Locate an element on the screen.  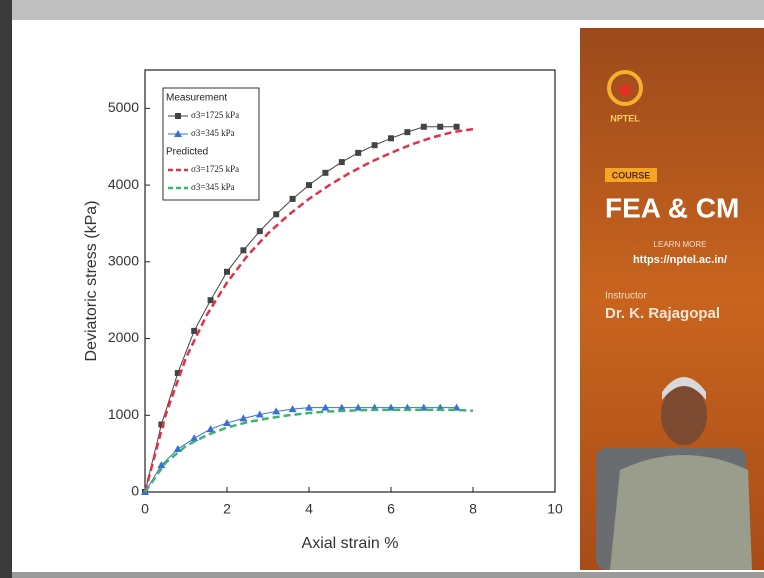
x-tick-label: 4 is located at coordinates (309, 509).